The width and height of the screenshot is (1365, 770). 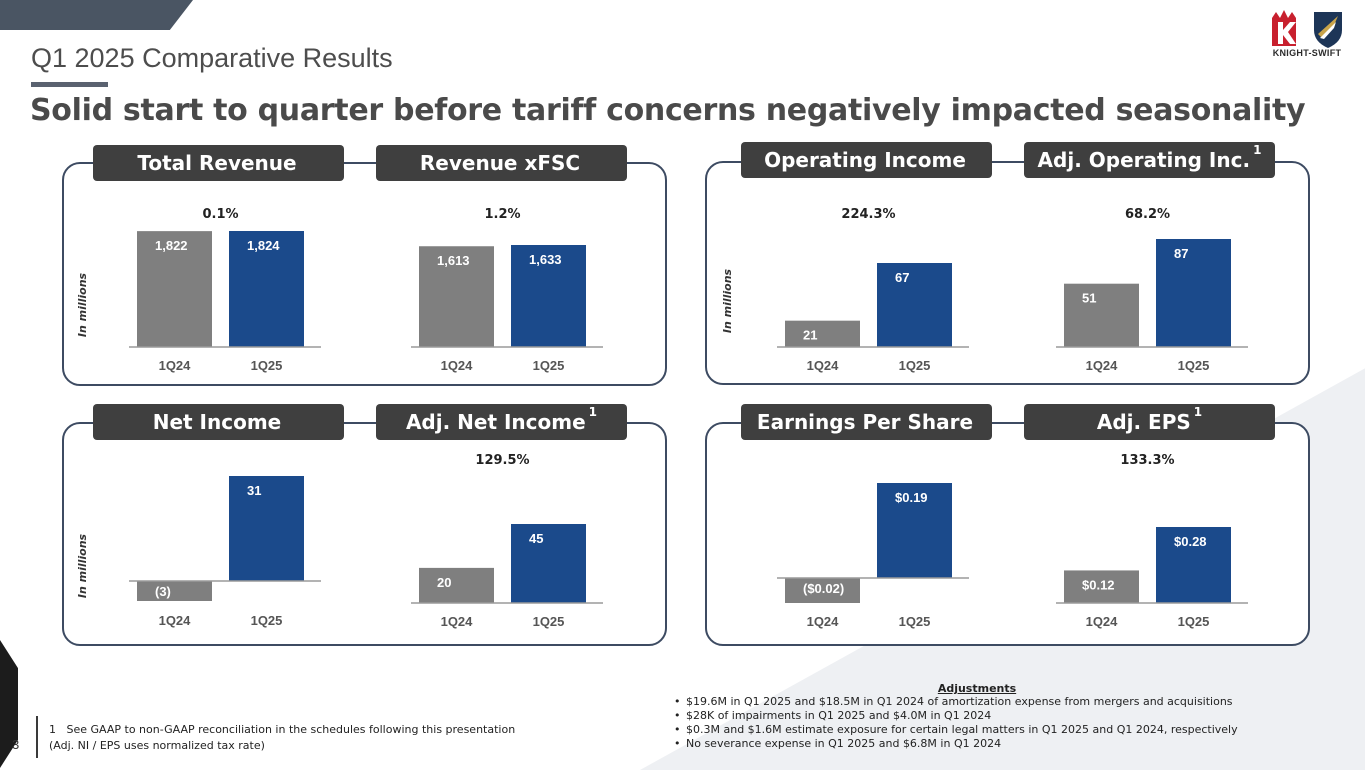 I want to click on tab-label: Revenue xFSC, so click(x=500, y=163).